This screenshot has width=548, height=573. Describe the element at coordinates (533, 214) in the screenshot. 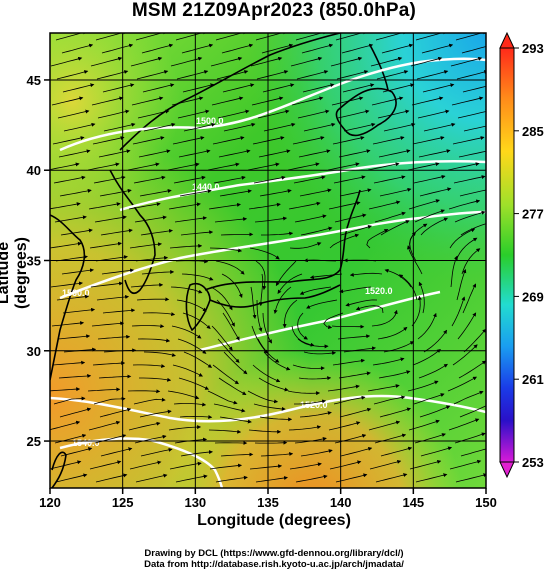

I see `colorbar-tick-label: 277` at that location.